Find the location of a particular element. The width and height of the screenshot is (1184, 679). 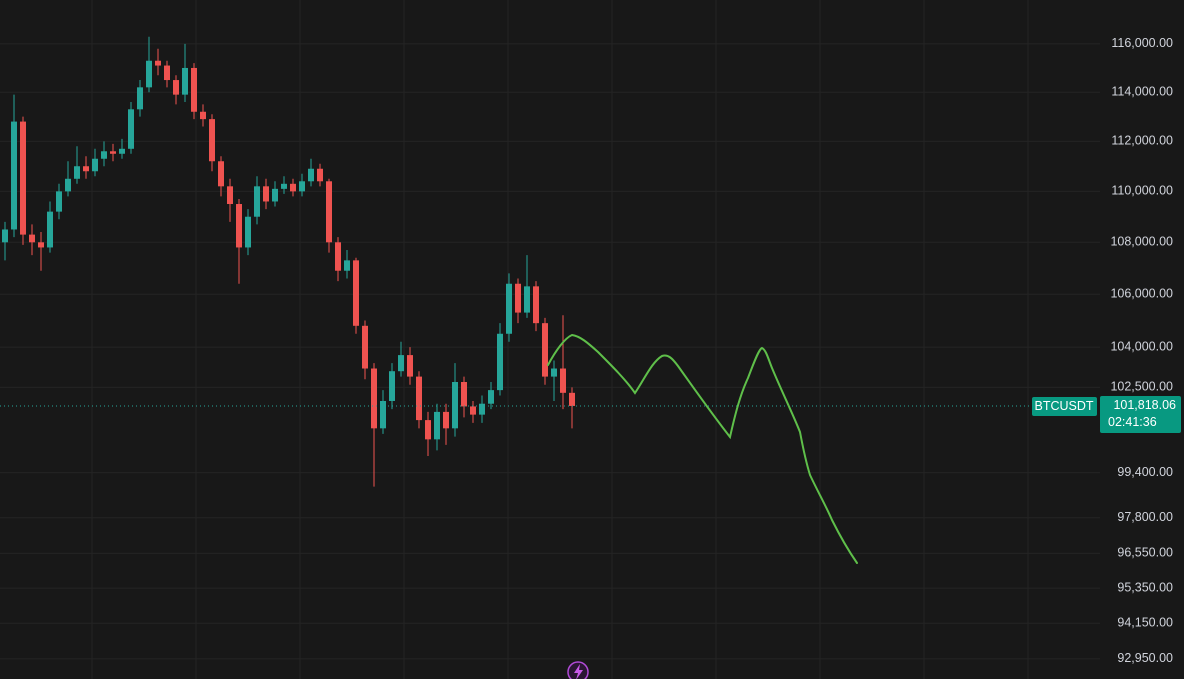

symbol-tag is located at coordinates (1064, 406).